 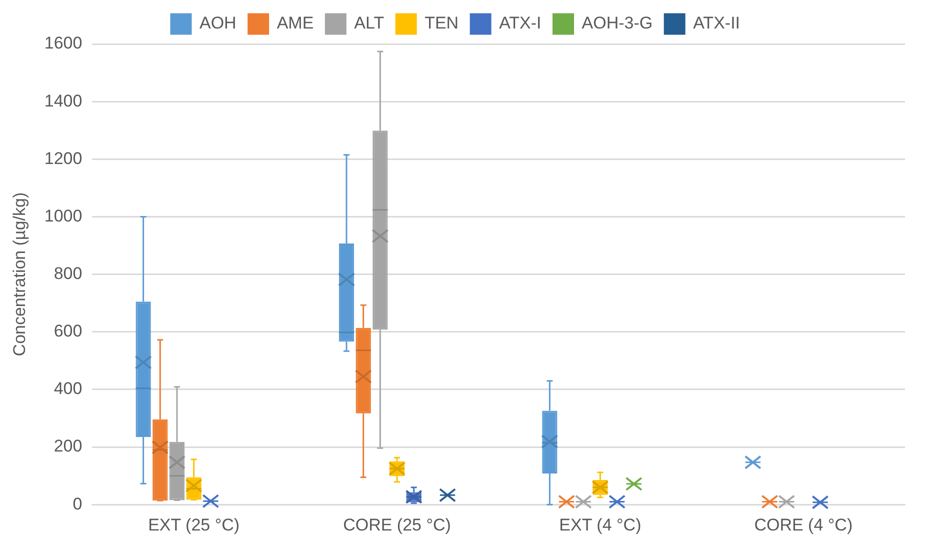 I want to click on legend-label: AME, so click(x=295, y=23).